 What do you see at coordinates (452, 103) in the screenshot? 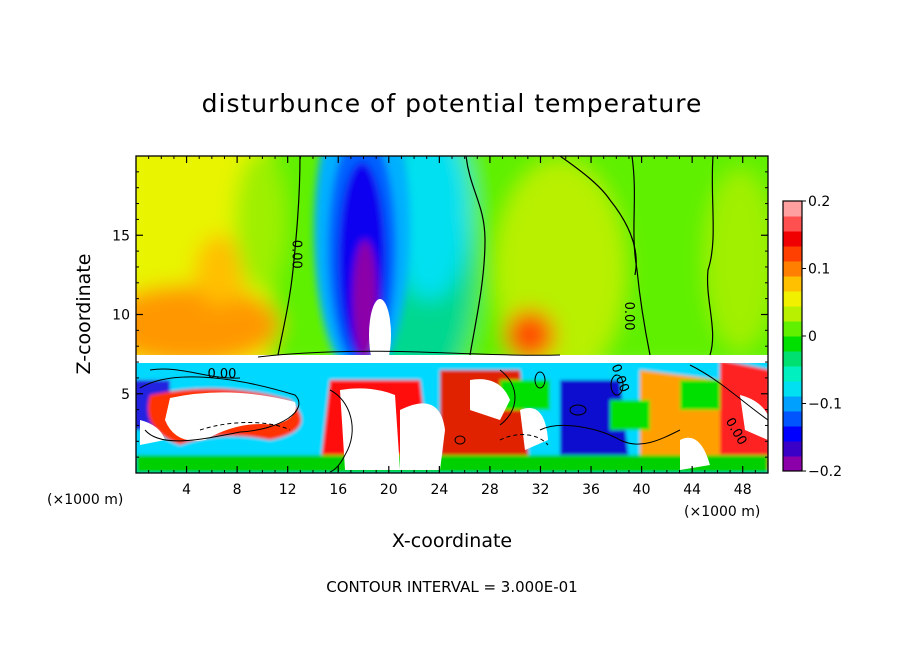
I see `chart-title: disturbunce of potential temperature` at bounding box center [452, 103].